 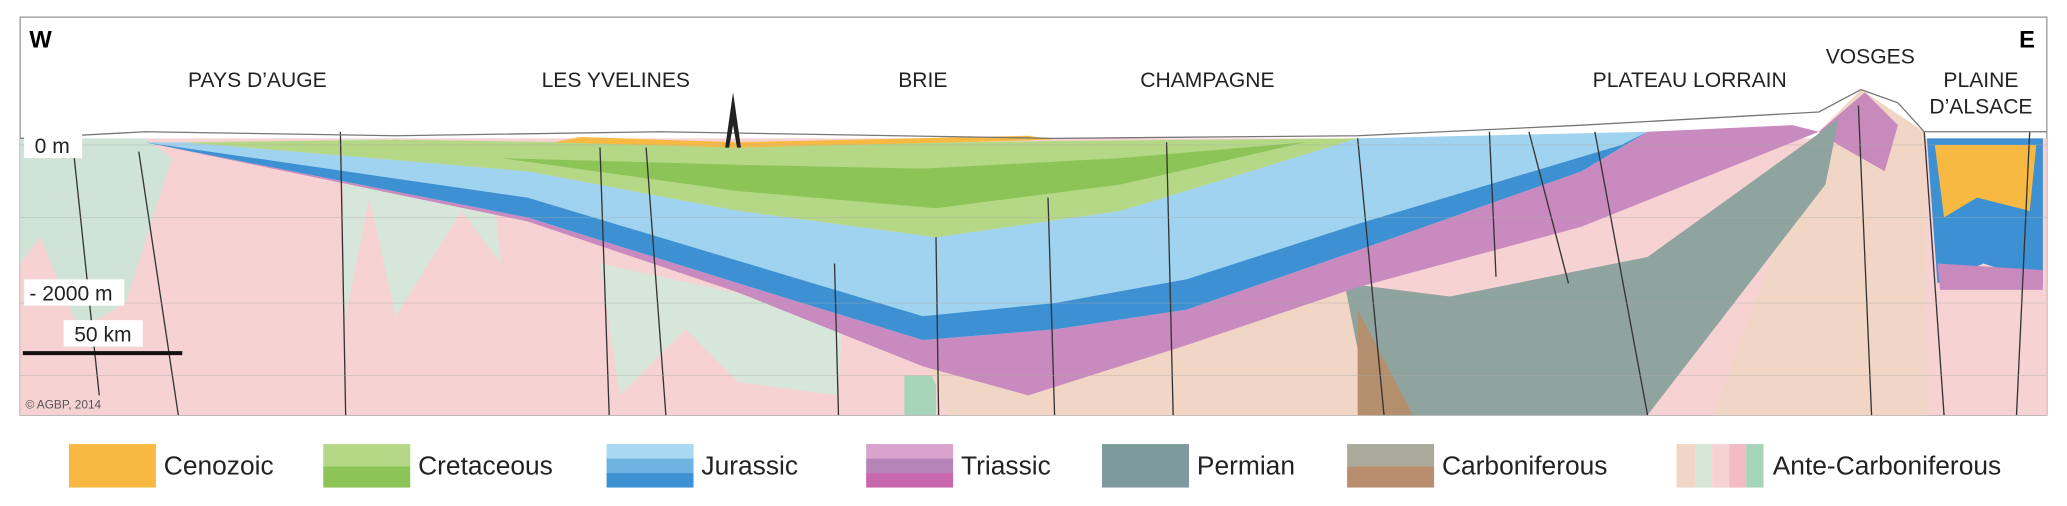 What do you see at coordinates (40, 40) in the screenshot?
I see `west-label: W` at bounding box center [40, 40].